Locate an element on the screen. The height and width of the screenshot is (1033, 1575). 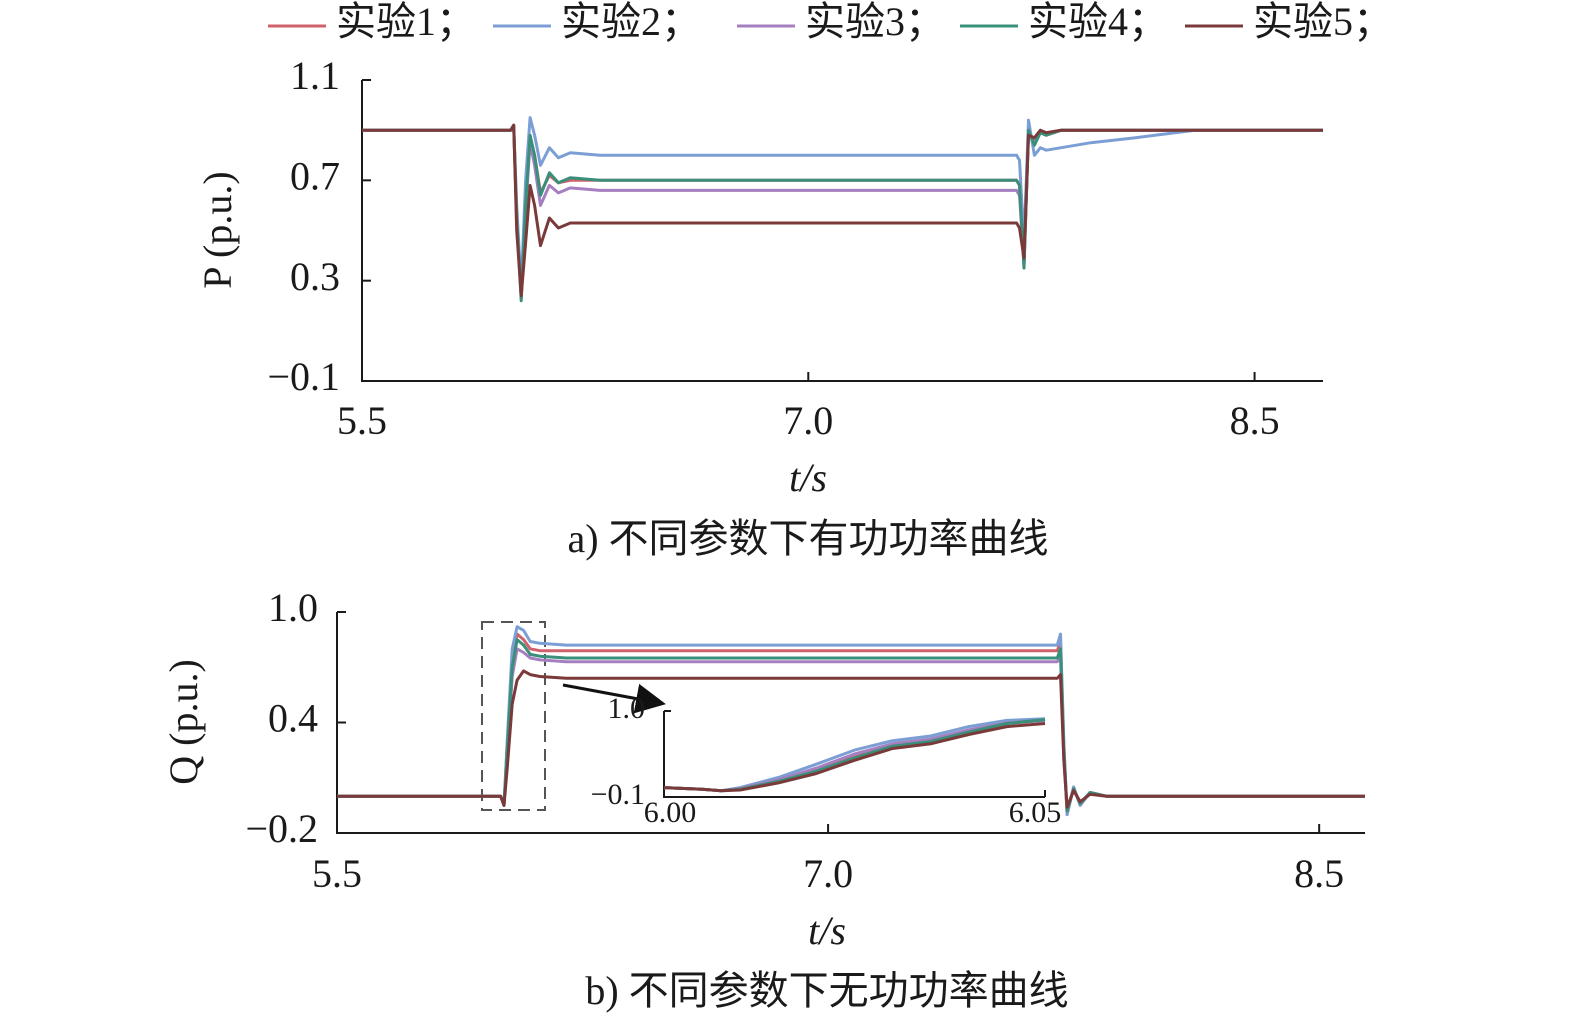
zoom-arrow is located at coordinates (614, 698).